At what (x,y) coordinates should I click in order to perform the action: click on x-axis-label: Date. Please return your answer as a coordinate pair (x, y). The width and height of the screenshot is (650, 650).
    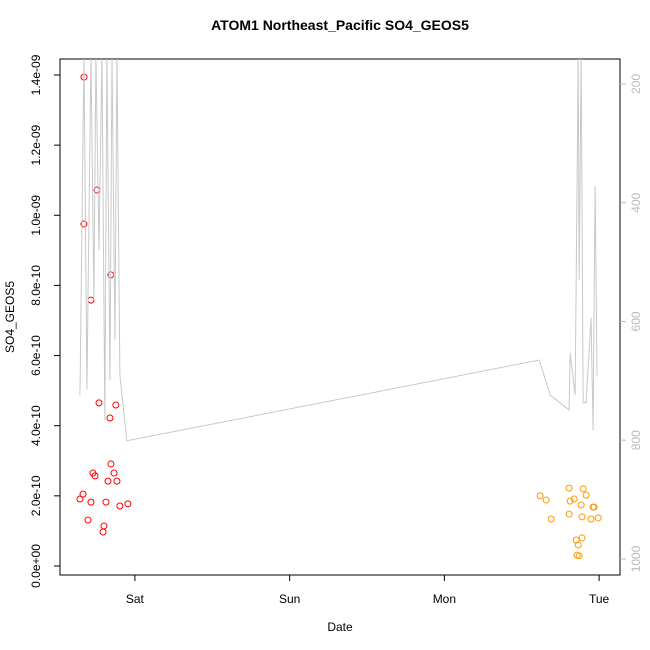
    Looking at the image, I should click on (340, 627).